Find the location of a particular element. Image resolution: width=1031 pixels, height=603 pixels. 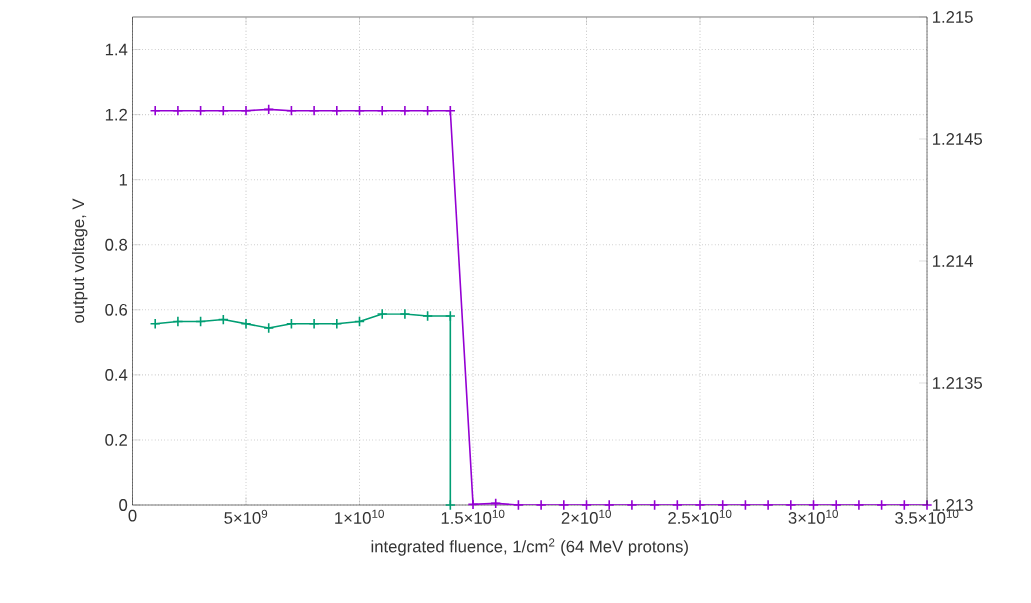

y2-tick-label: 1.2145 is located at coordinates (958, 139).